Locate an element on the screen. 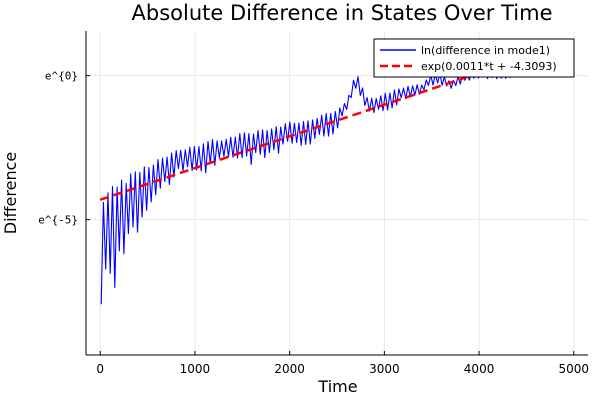 This screenshot has height=400, width=600. y-axis-label: Difference is located at coordinates (10, 193).